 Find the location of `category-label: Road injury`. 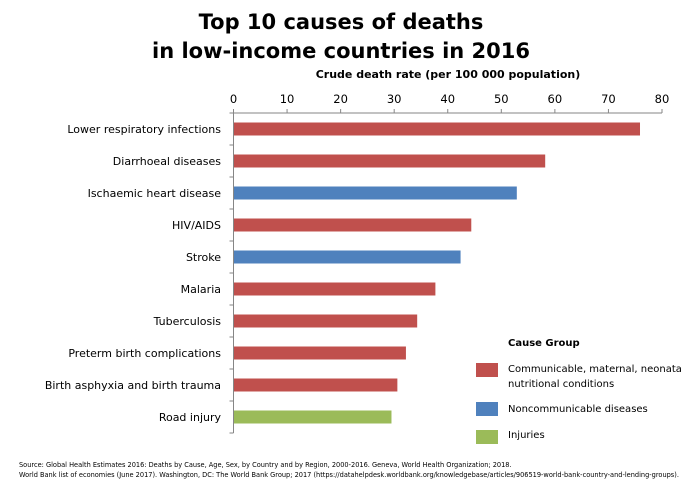

category-label: Road injury is located at coordinates (190, 417).